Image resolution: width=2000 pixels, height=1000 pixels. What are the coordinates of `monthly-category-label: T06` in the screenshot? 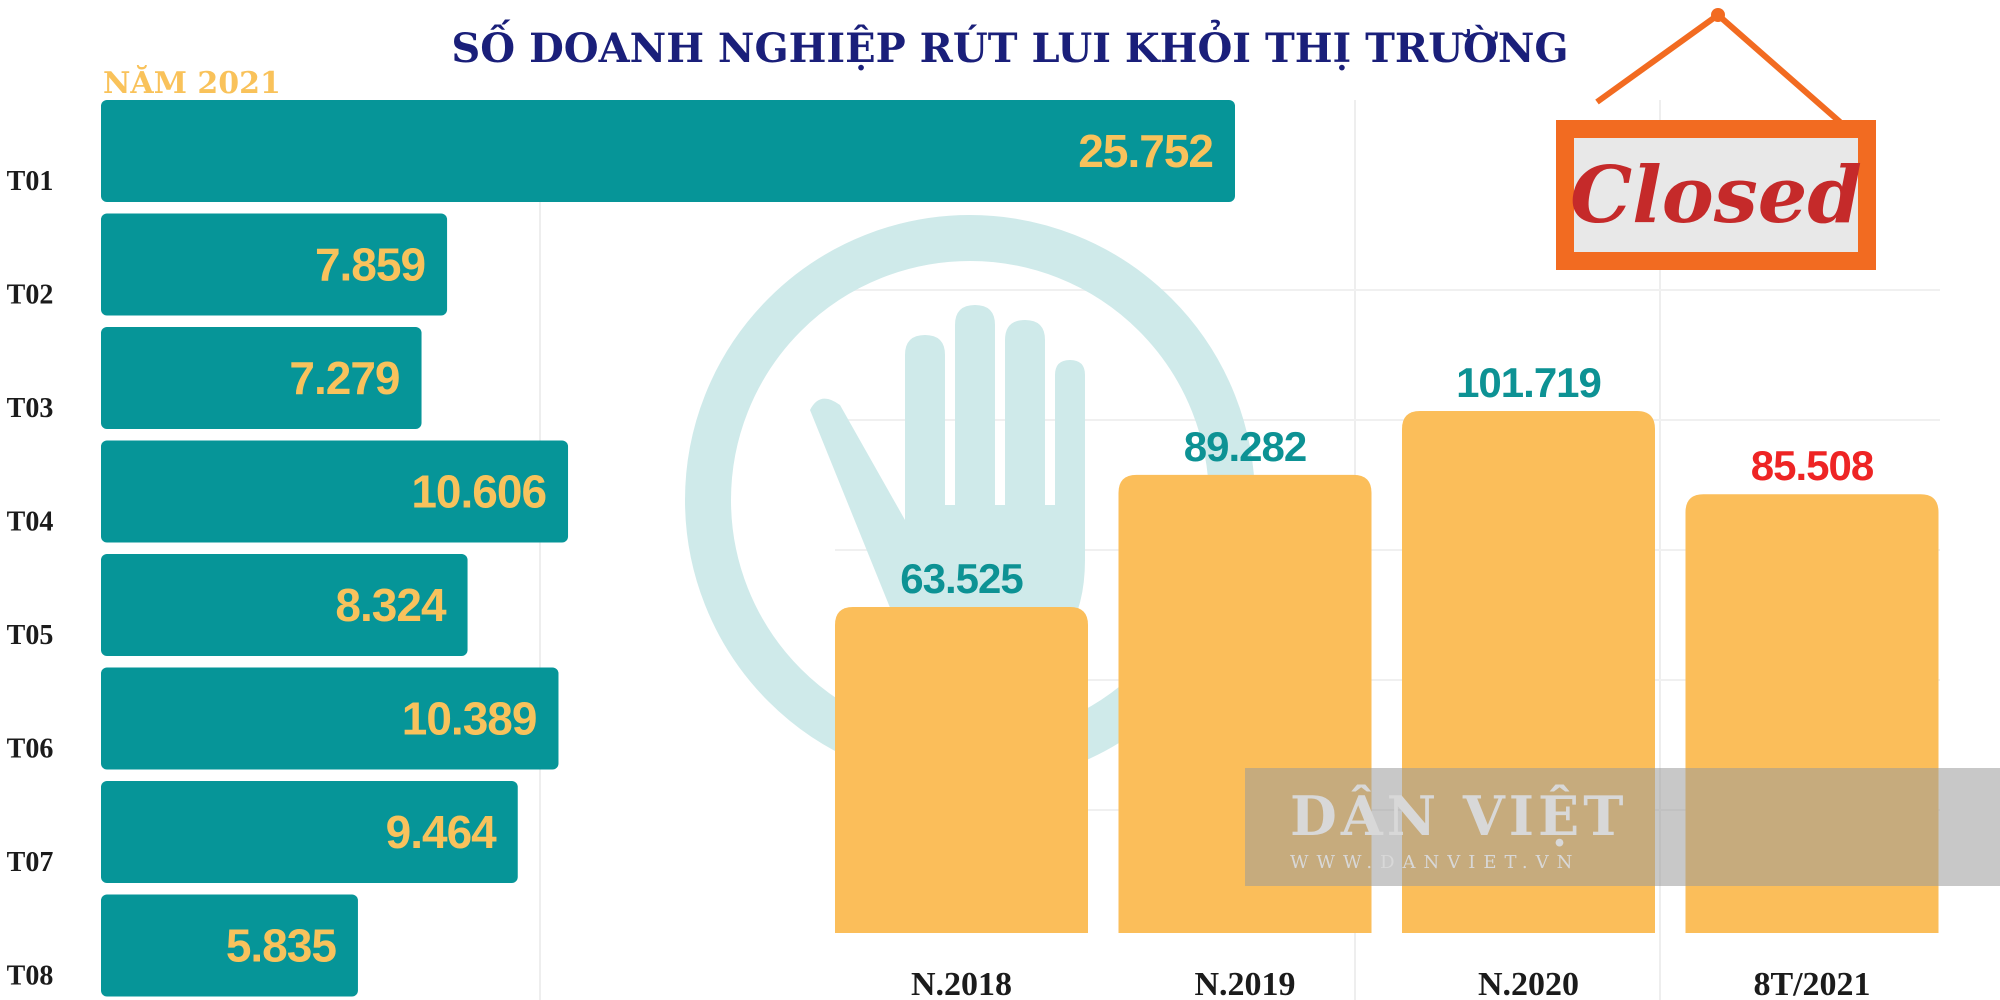 It's located at (30, 749).